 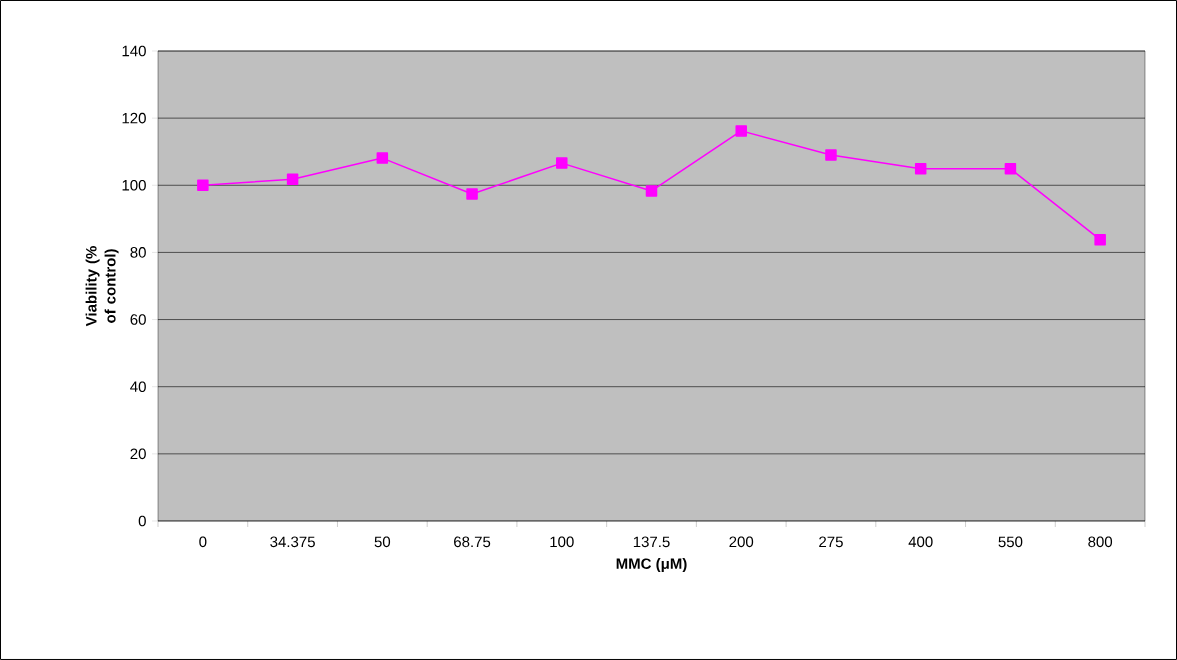 I want to click on x-tick-label: 68.75, so click(x=472, y=542).